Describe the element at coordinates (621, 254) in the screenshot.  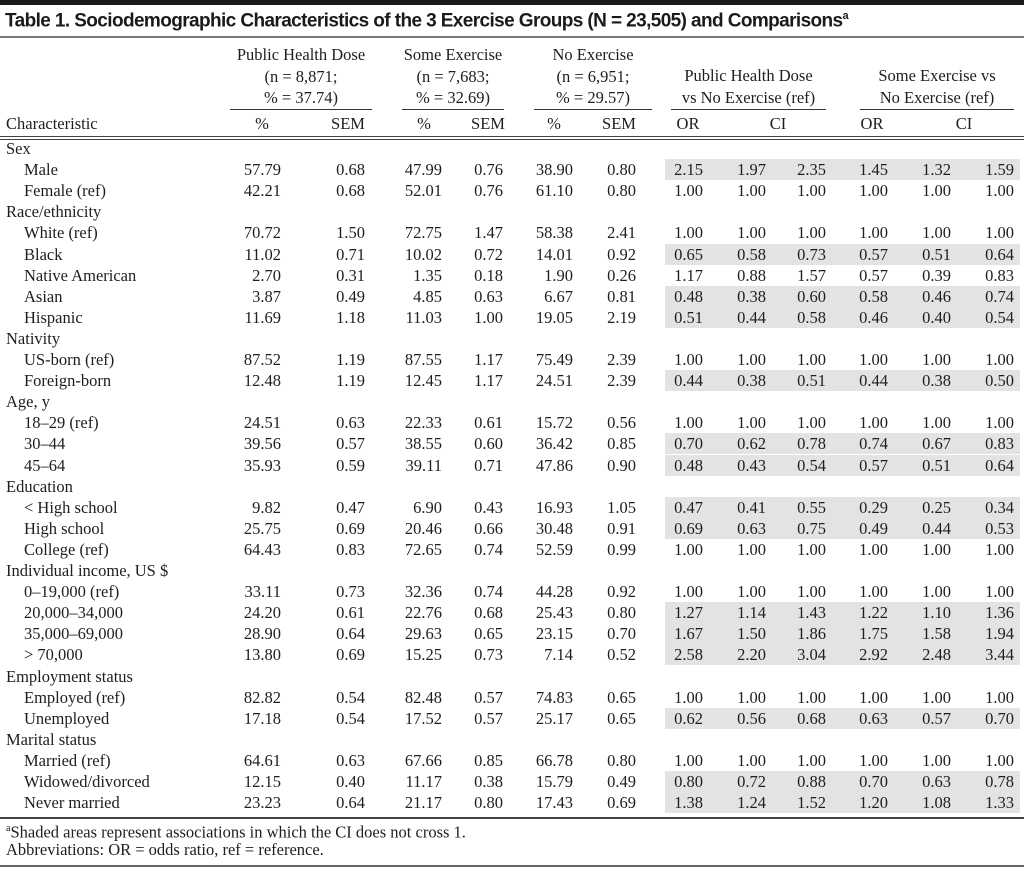
I see `sem-cell: 0.92` at that location.